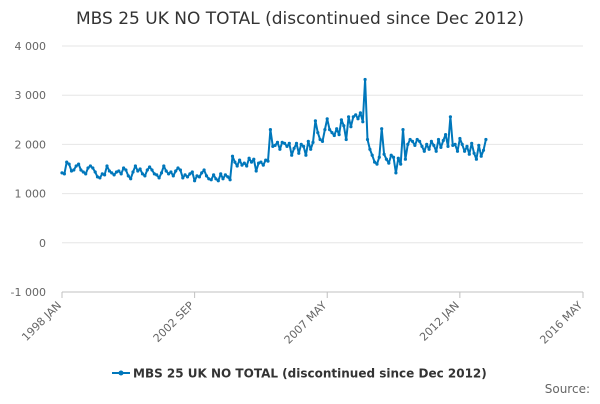  I want to click on x-tick-label: 2016 MAY, so click(561, 323).